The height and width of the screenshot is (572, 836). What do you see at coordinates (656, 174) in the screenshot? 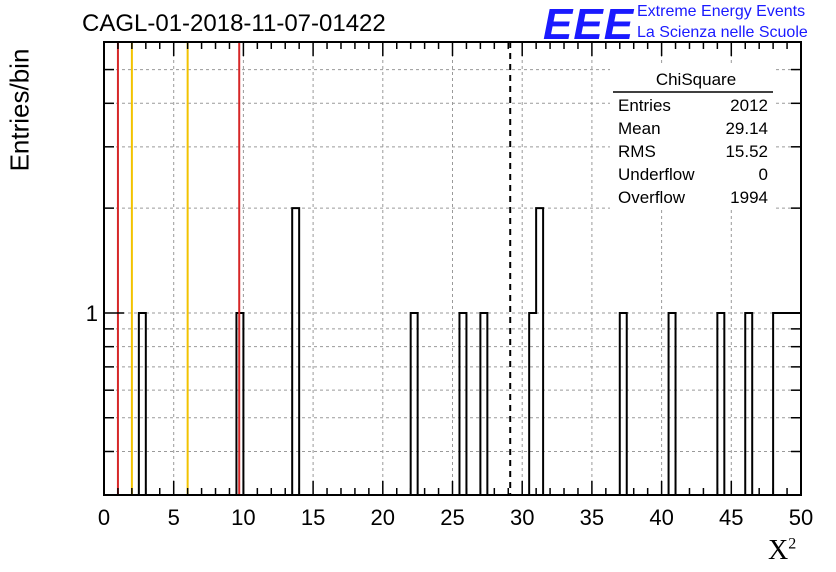
I see `stats-label: Underflow` at bounding box center [656, 174].